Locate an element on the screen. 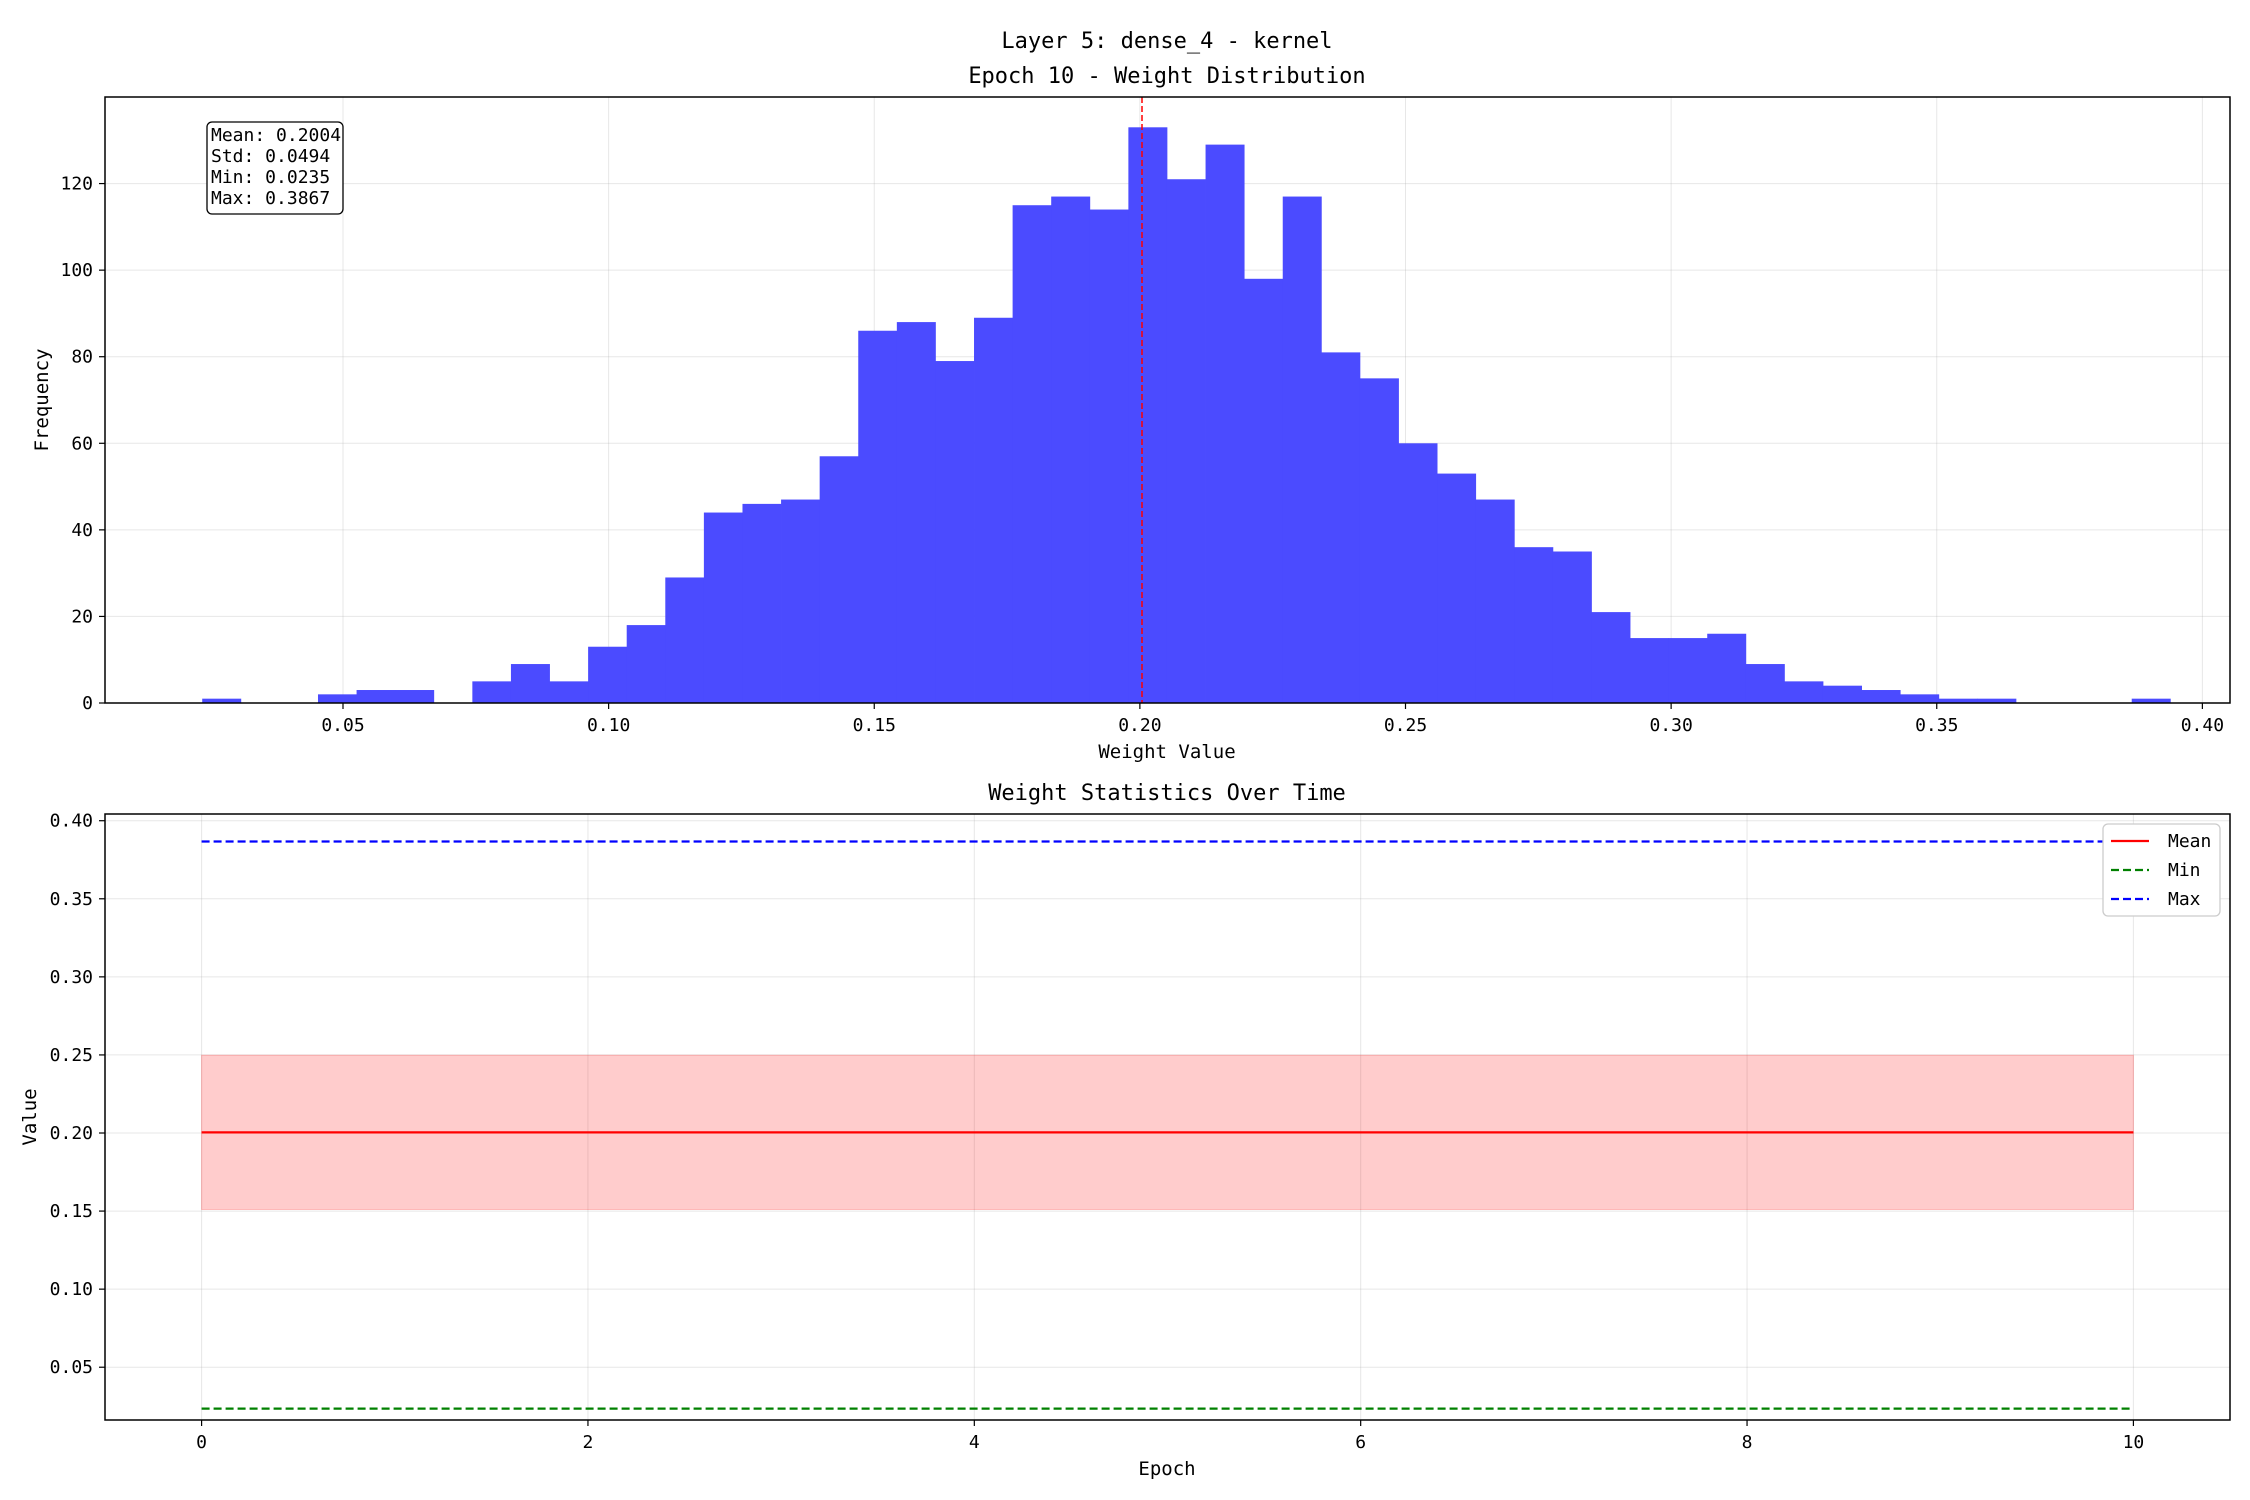 The height and width of the screenshot is (1500, 2250). line-y-tick-label: 0.30 is located at coordinates (71, 977).